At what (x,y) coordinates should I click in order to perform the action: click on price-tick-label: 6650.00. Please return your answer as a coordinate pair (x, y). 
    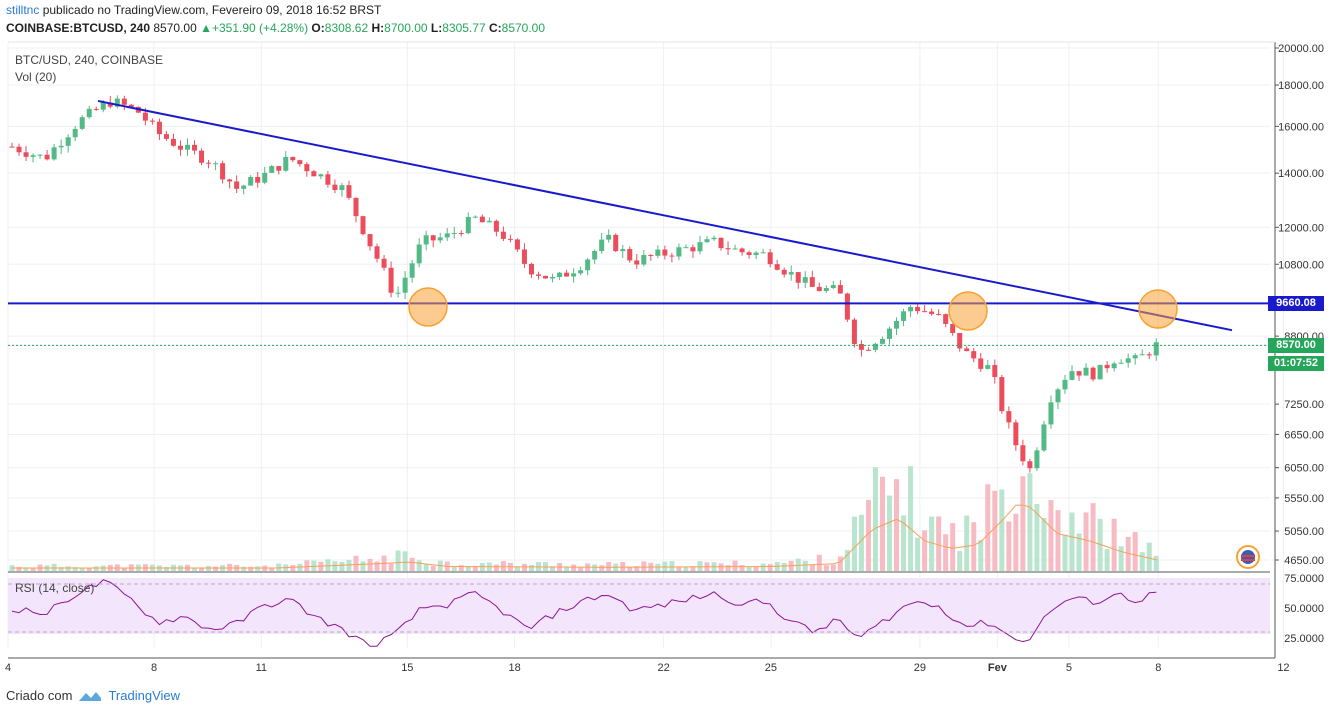
    Looking at the image, I should click on (1304, 435).